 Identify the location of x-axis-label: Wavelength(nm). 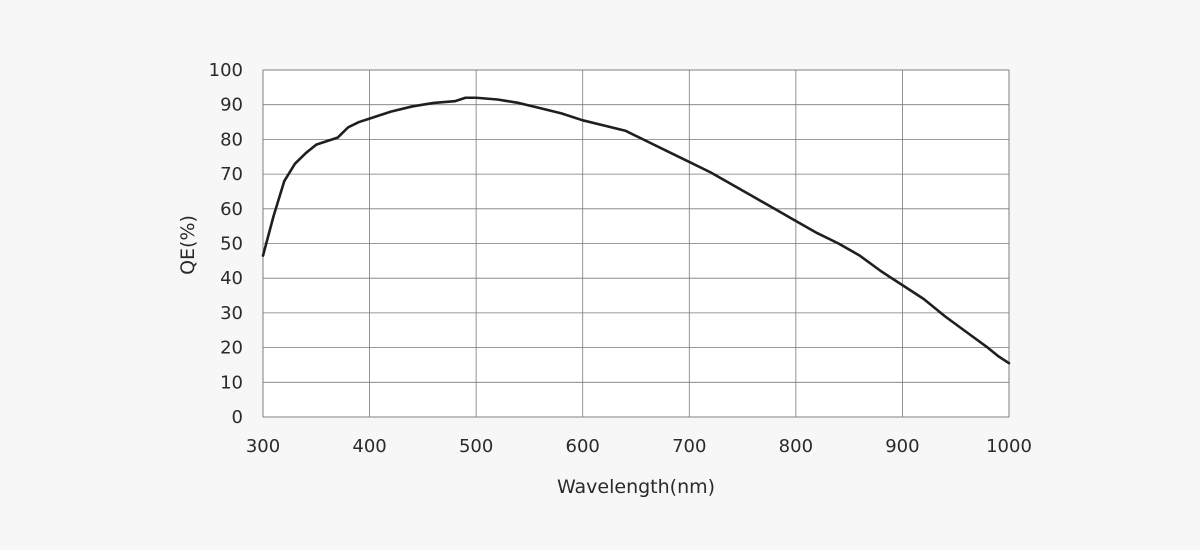
(636, 487).